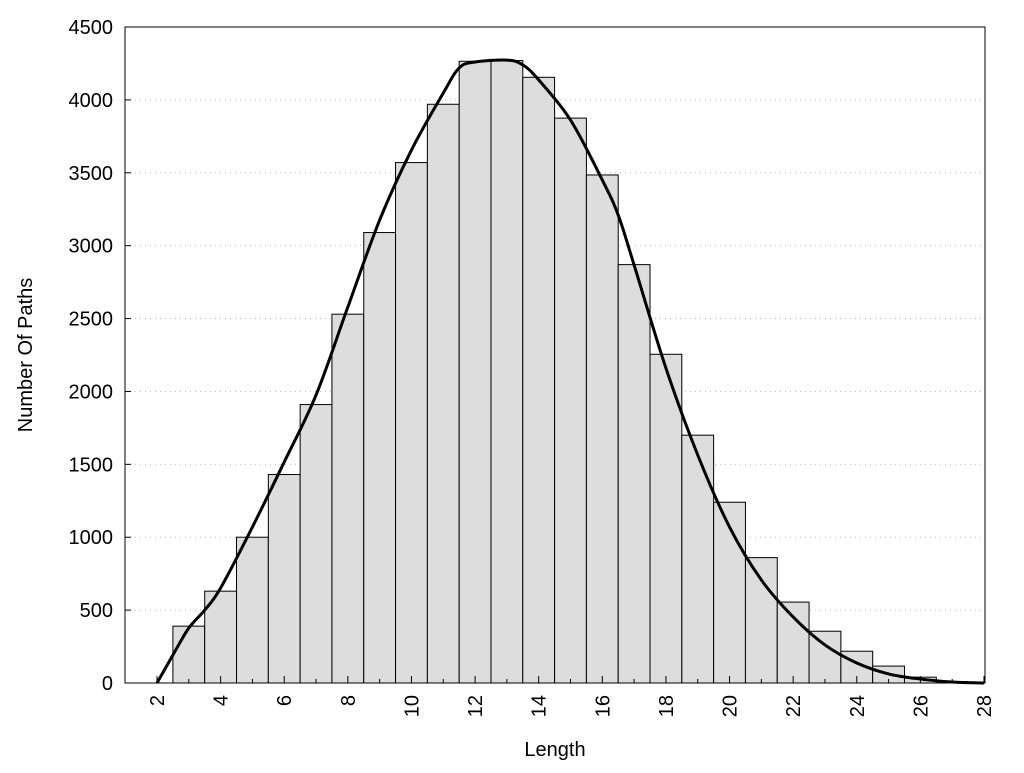 Image resolution: width=1024 pixels, height=773 pixels. What do you see at coordinates (91, 101) in the screenshot?
I see `y-tick-label: 4000` at bounding box center [91, 101].